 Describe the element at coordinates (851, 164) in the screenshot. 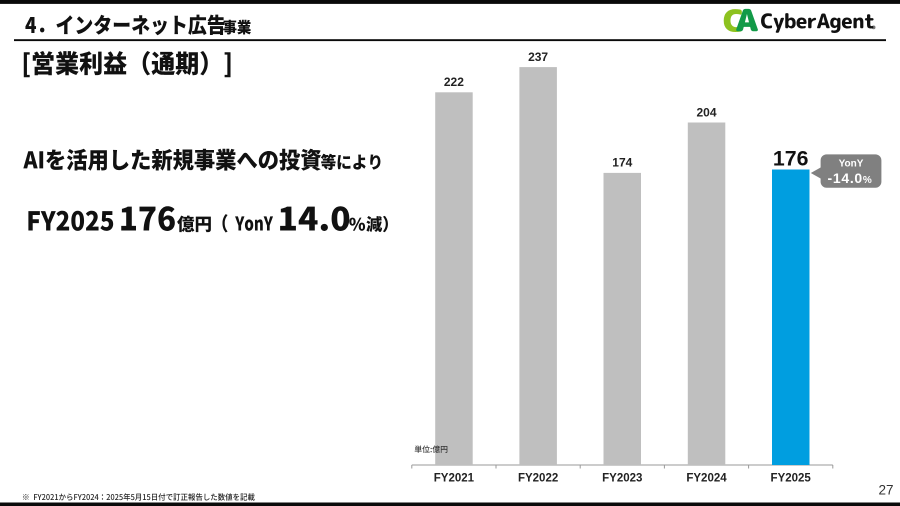

I see `svg-text: YonY` at that location.